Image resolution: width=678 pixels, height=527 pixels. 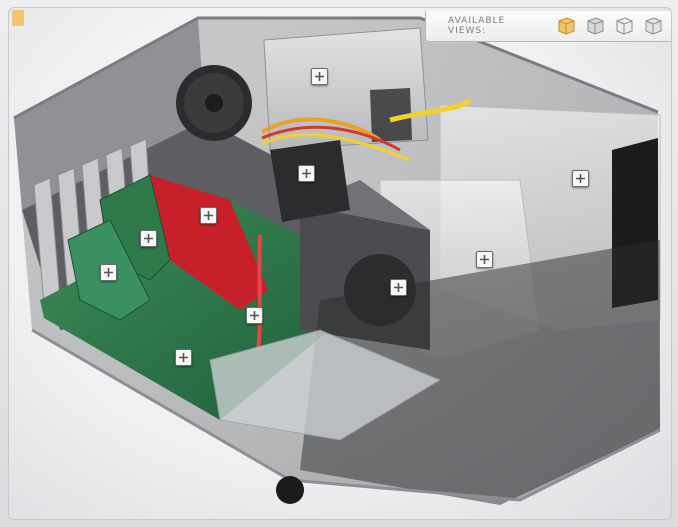 I want to click on hotspot-power-supply, so click(x=319, y=76).